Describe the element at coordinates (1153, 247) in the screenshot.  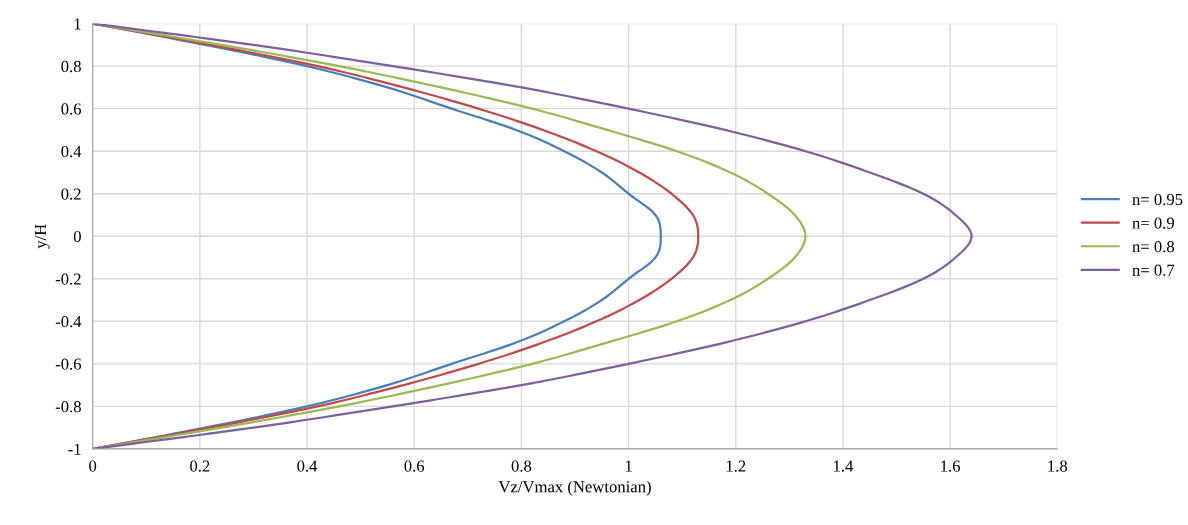
I see `legend-label: n= 0.8` at that location.